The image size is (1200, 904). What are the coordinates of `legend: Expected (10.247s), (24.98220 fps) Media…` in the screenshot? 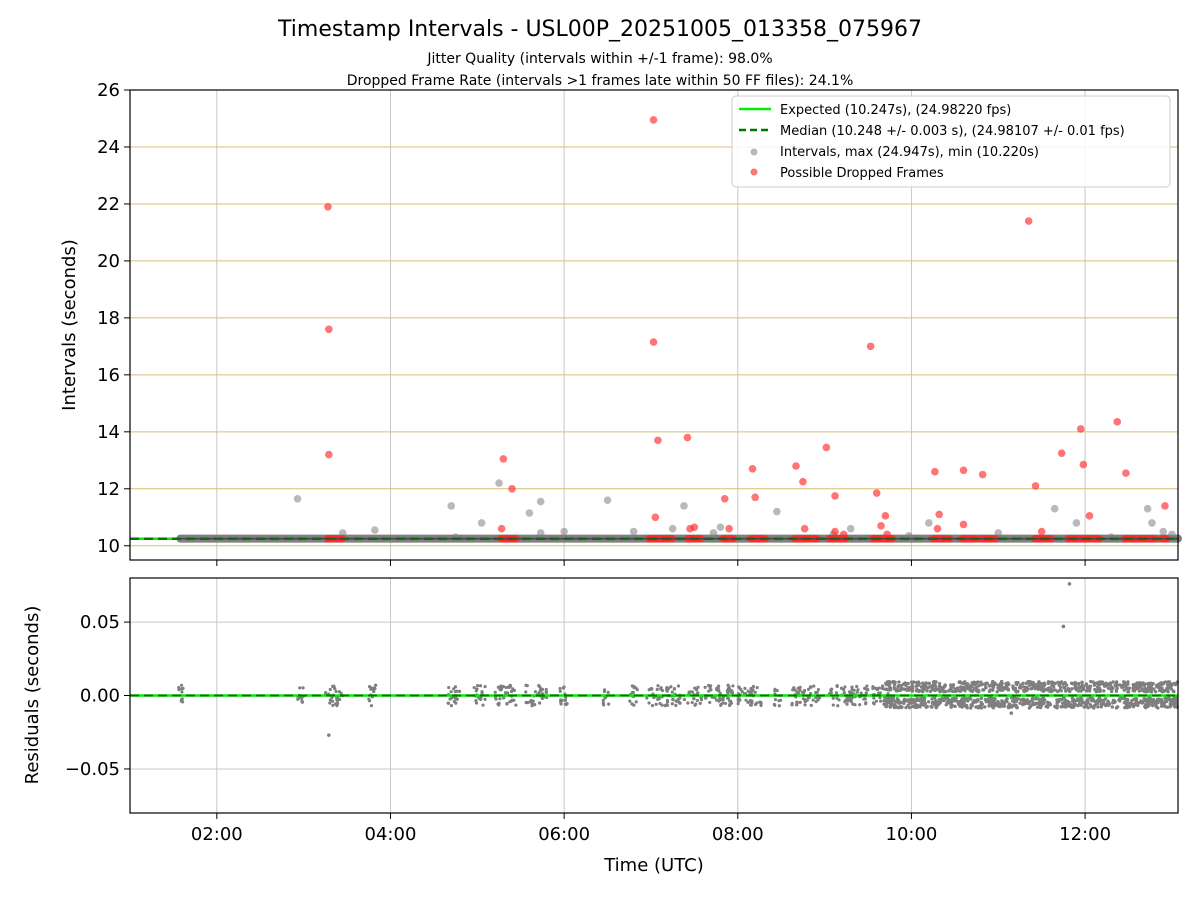 It's located at (951, 141).